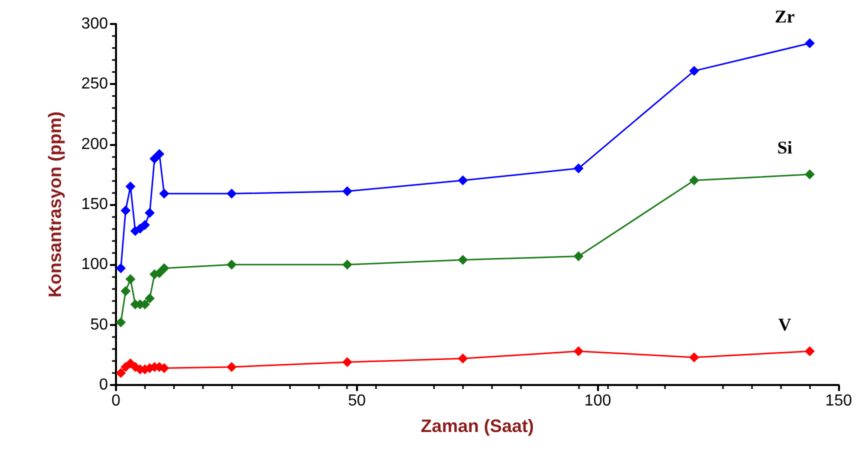 This screenshot has width=863, height=475. I want to click on x-tick-label: 50, so click(357, 401).